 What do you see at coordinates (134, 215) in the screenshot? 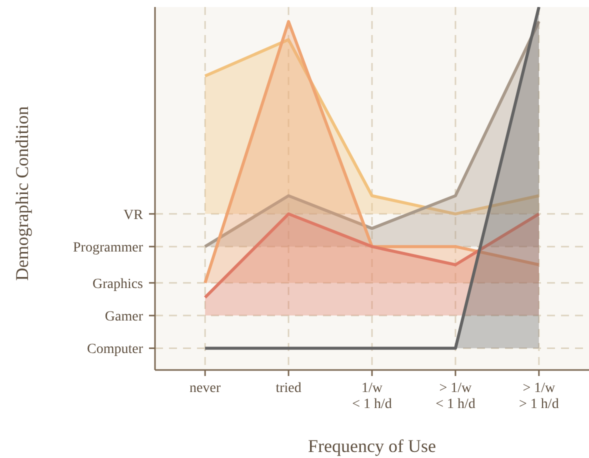
I see `ref-line-label: VR` at bounding box center [134, 215].